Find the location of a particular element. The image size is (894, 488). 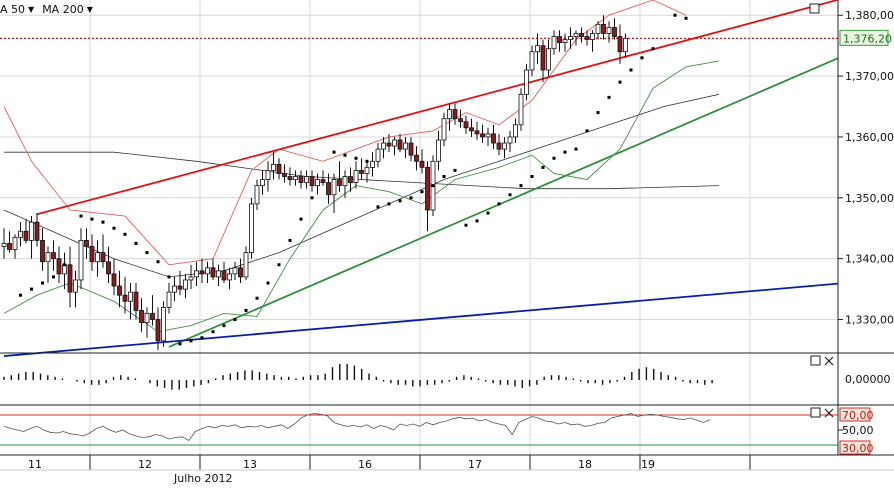

long_trend-trend-line is located at coordinates (421, 319).